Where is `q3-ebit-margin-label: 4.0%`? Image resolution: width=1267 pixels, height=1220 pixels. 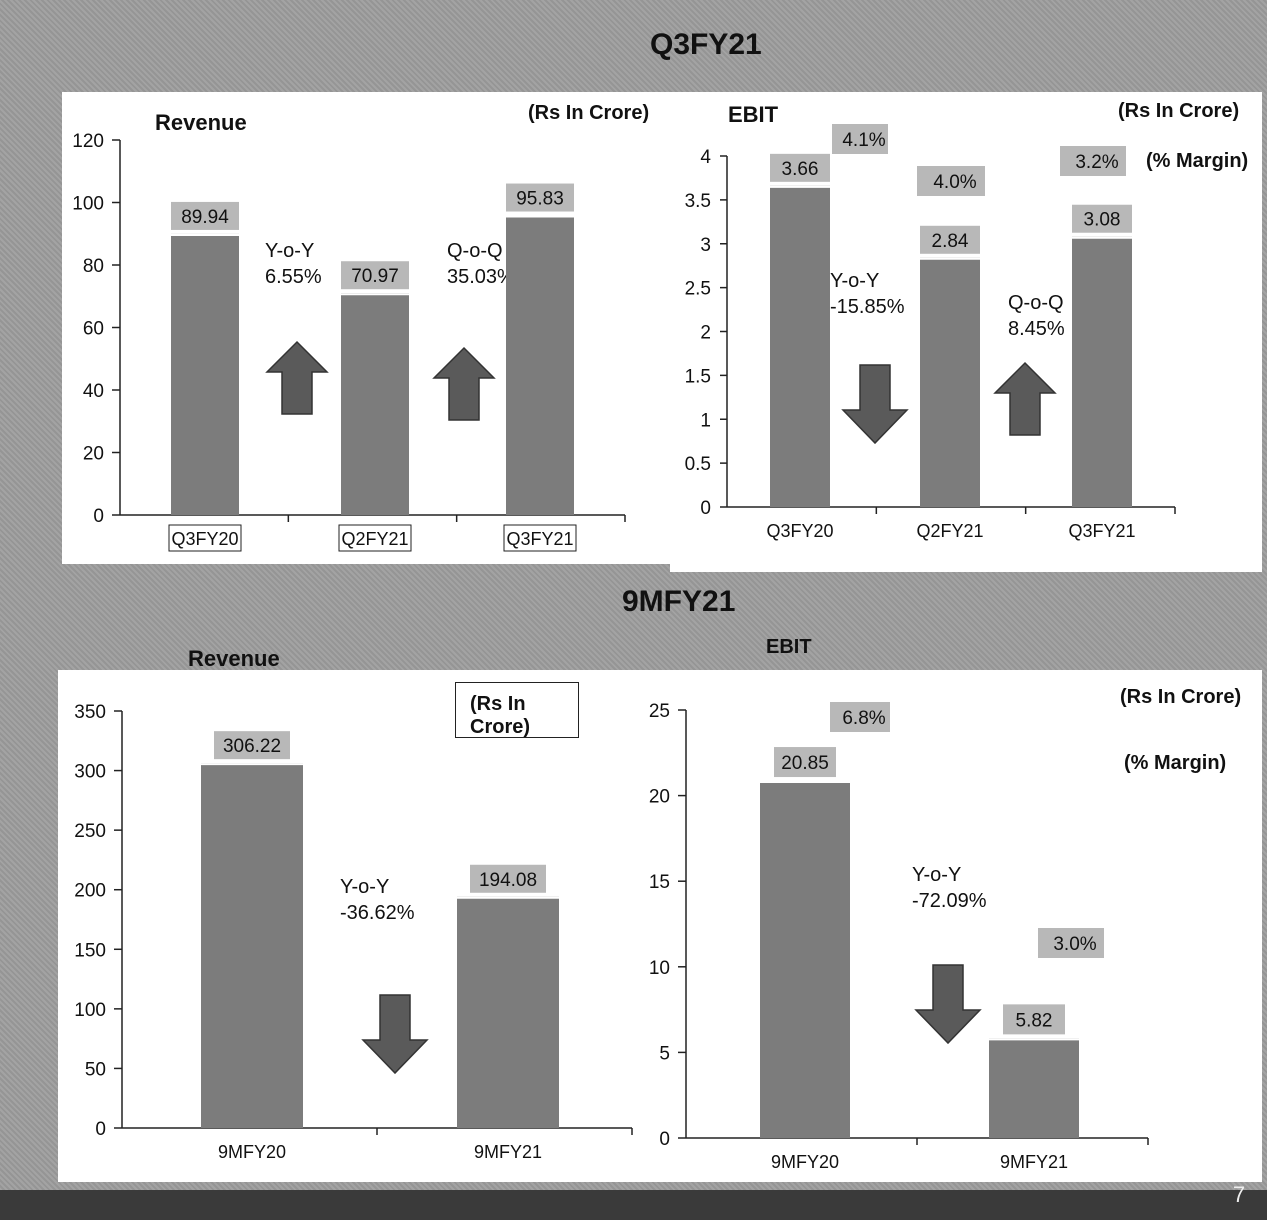 q3-ebit-margin-label: 4.0% is located at coordinates (954, 182).